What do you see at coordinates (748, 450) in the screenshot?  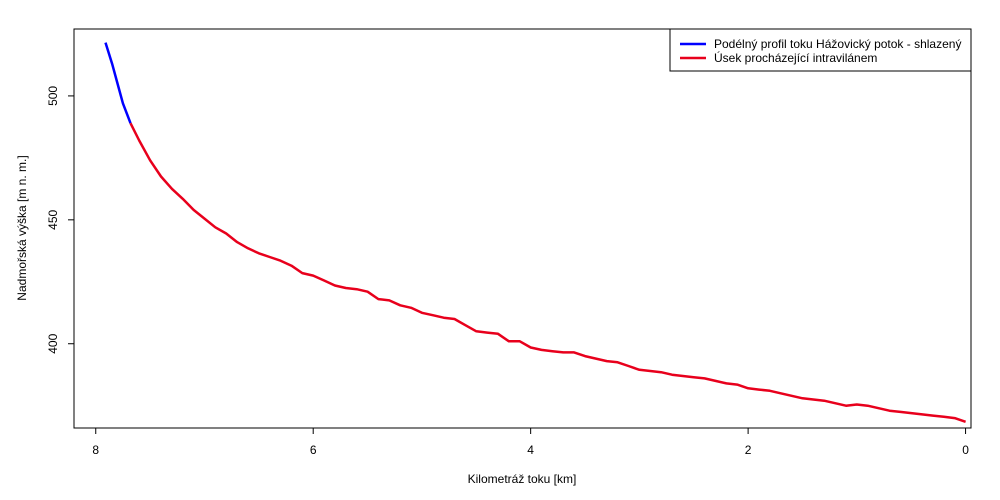 I see `x-tick-label: 2` at bounding box center [748, 450].